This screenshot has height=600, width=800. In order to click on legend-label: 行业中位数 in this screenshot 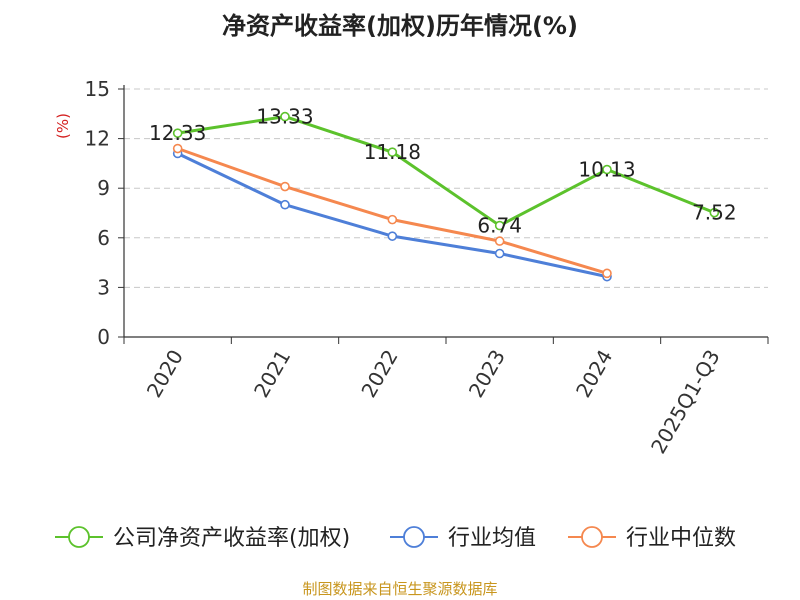, I will do `click(681, 538)`.